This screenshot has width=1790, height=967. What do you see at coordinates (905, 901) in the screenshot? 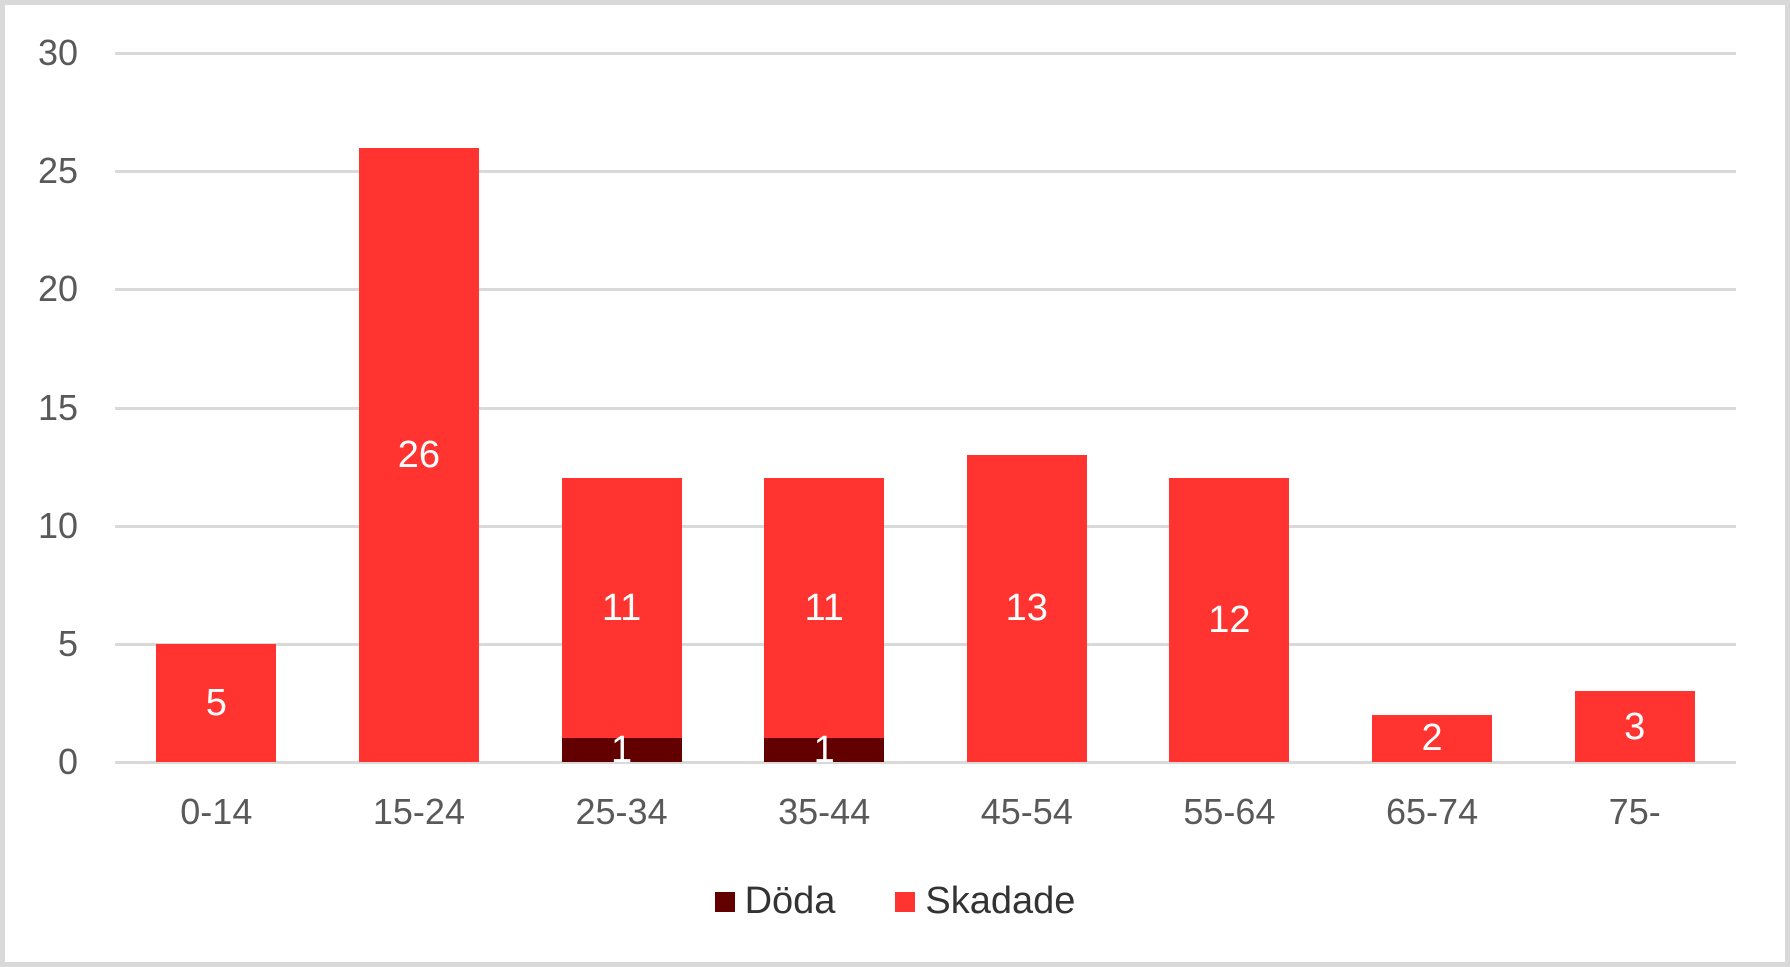
I see `legend-swatch-skadade` at bounding box center [905, 901].